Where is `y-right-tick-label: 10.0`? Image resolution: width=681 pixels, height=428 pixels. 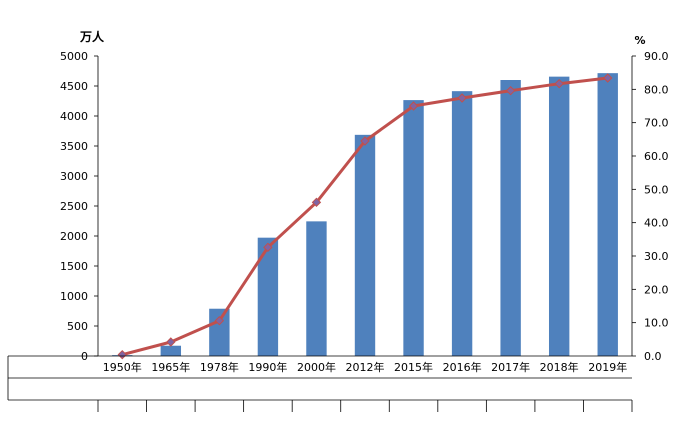 y-right-tick-label: 10.0 is located at coordinates (656, 323).